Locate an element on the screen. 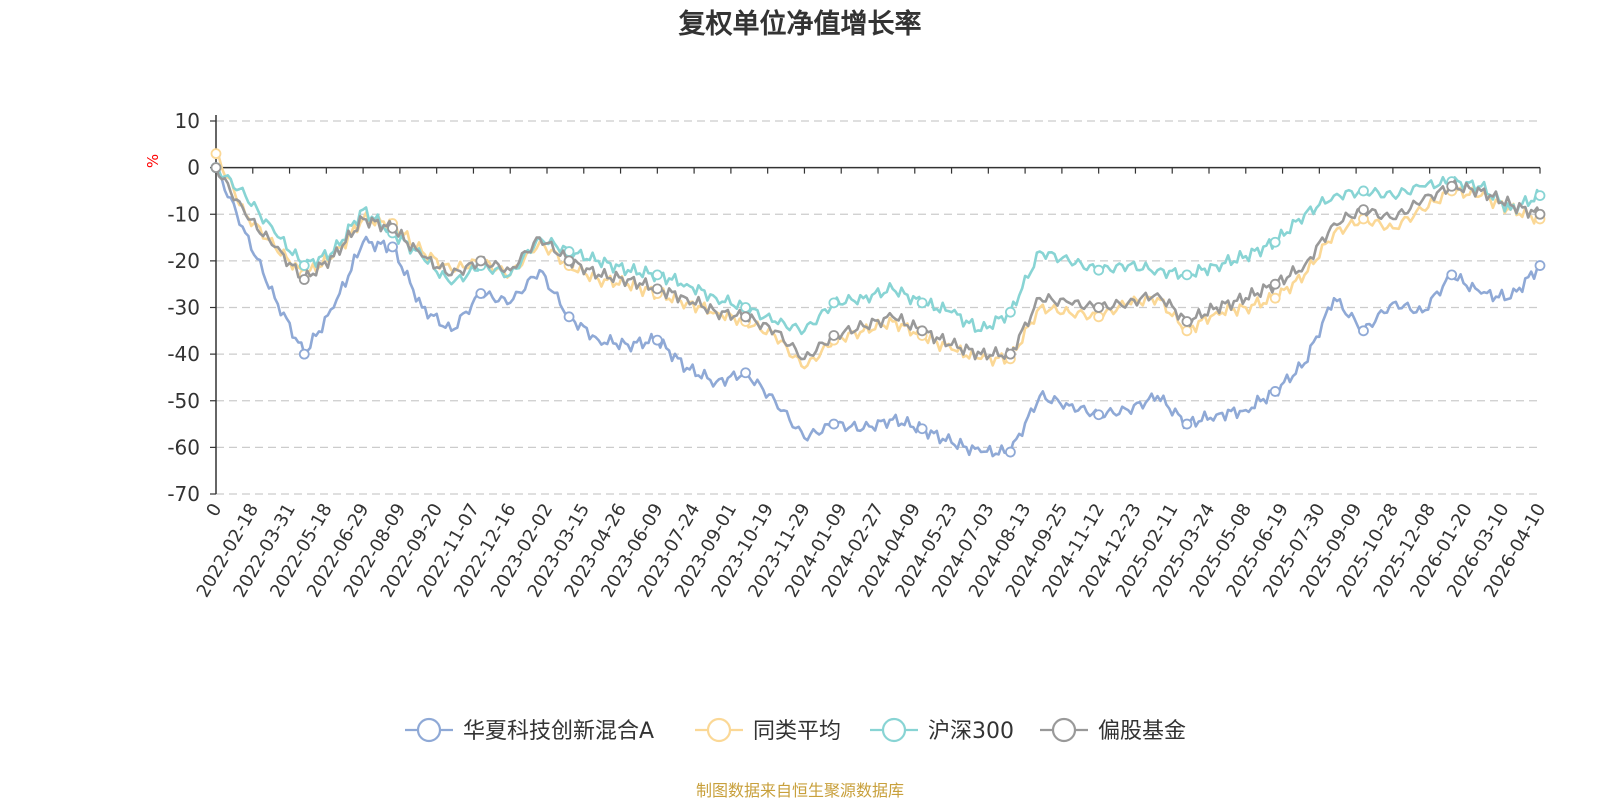 This screenshot has width=1600, height=800. legend-item: 华夏科技创新混合A is located at coordinates (529, 730).